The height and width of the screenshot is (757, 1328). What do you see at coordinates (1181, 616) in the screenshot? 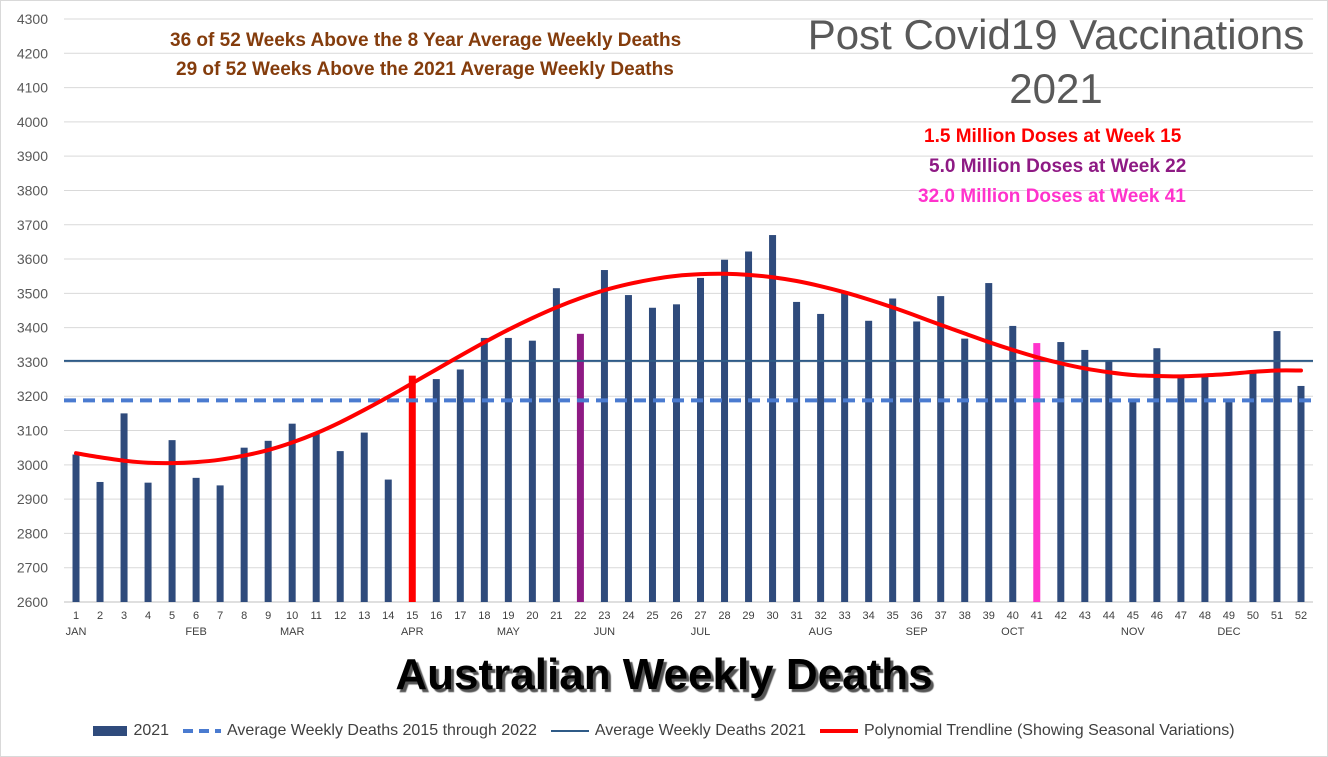
I see `x-tick-label: 47` at bounding box center [1181, 616].